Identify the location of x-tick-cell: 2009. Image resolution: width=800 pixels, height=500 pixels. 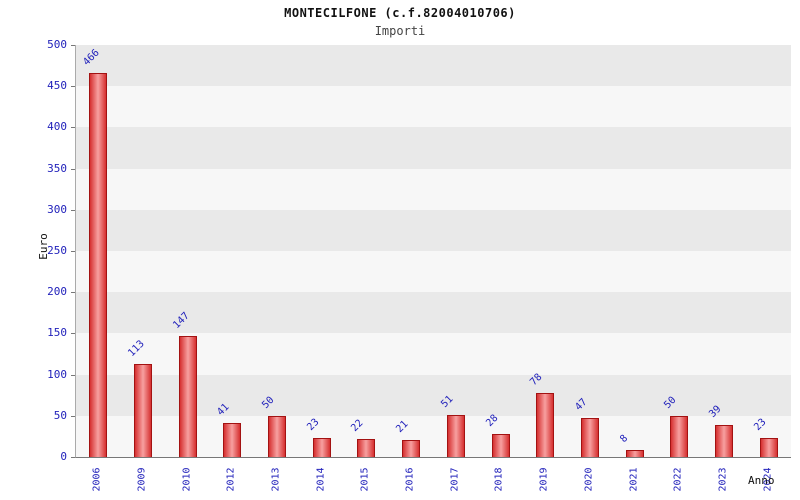
(142, 480).